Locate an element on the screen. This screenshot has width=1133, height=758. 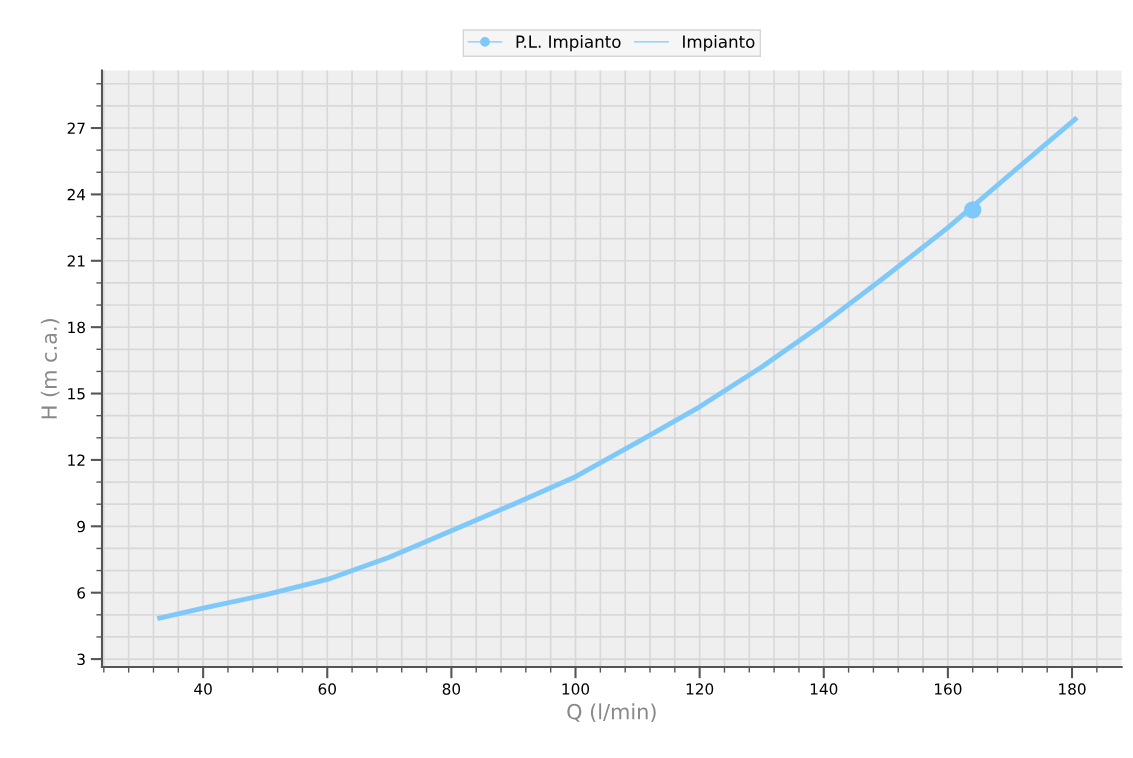
y-tick-label: 12 is located at coordinates (76, 460).